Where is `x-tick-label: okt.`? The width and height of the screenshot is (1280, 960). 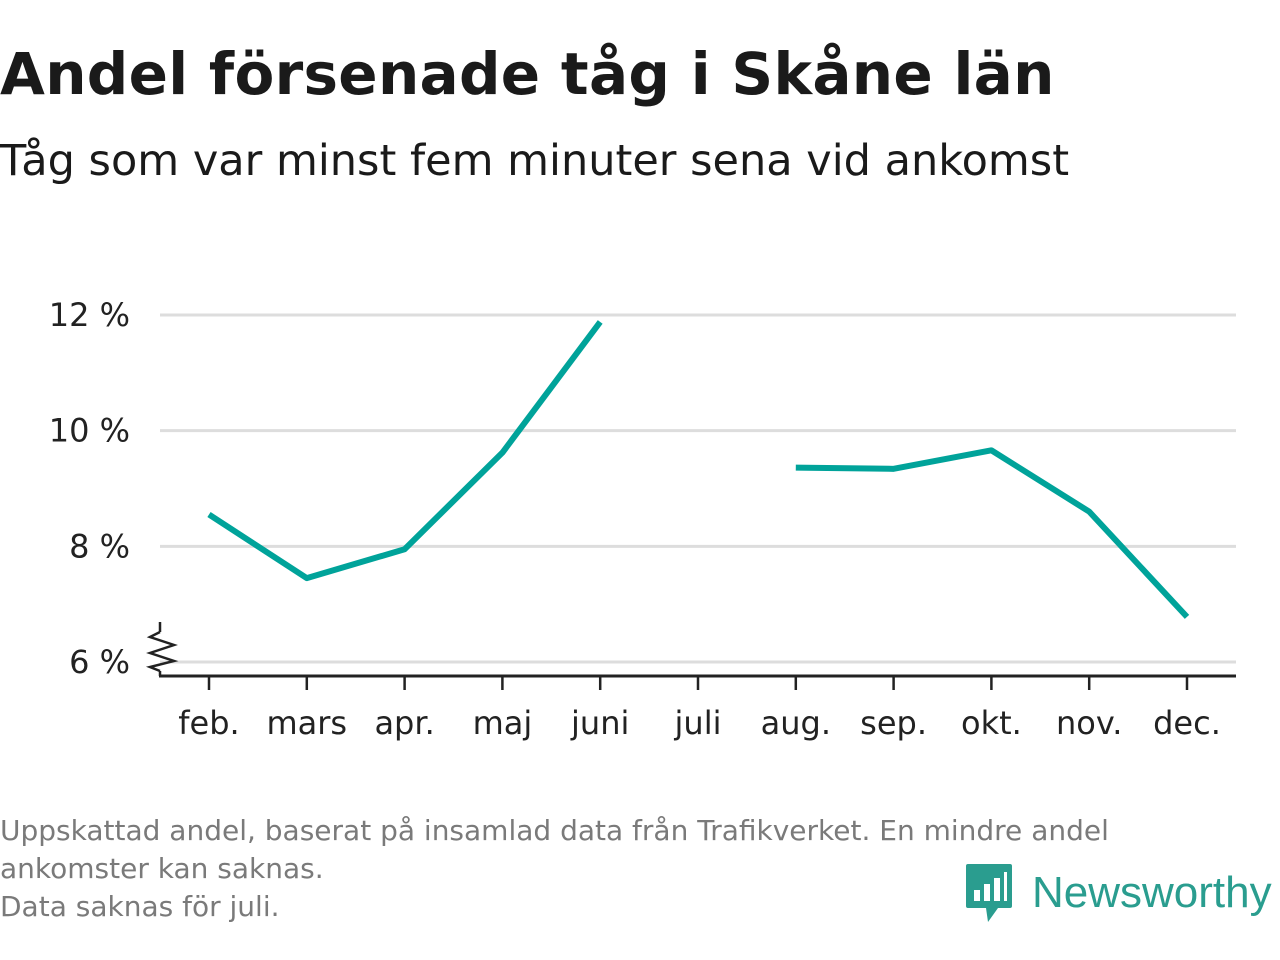 x-tick-label: okt. is located at coordinates (991, 723).